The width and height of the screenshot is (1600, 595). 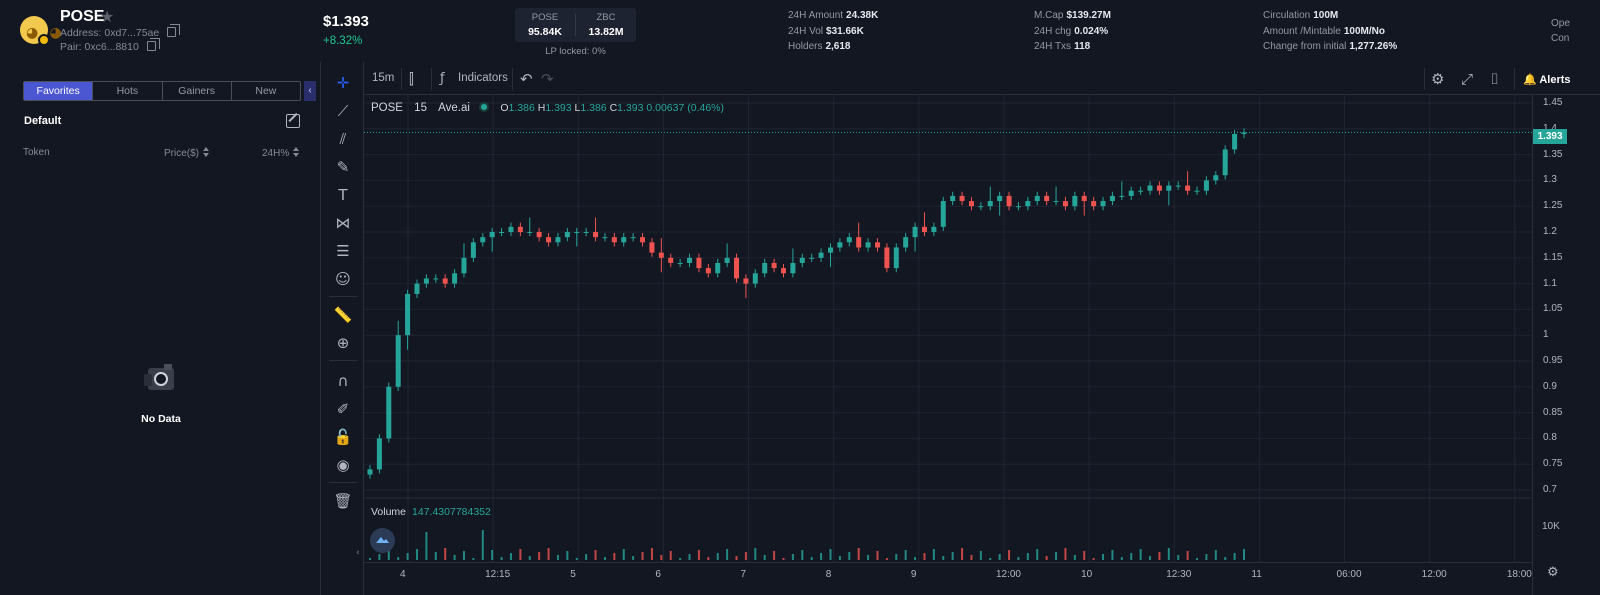 I want to click on stat-label: Holders, so click(x=805, y=46).